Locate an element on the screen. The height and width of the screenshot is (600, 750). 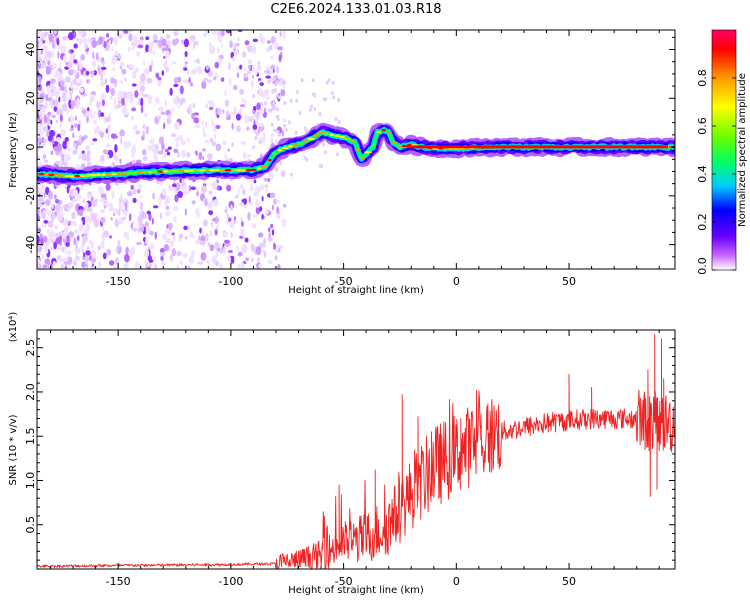
ridge-core-band is located at coordinates (537, 147).